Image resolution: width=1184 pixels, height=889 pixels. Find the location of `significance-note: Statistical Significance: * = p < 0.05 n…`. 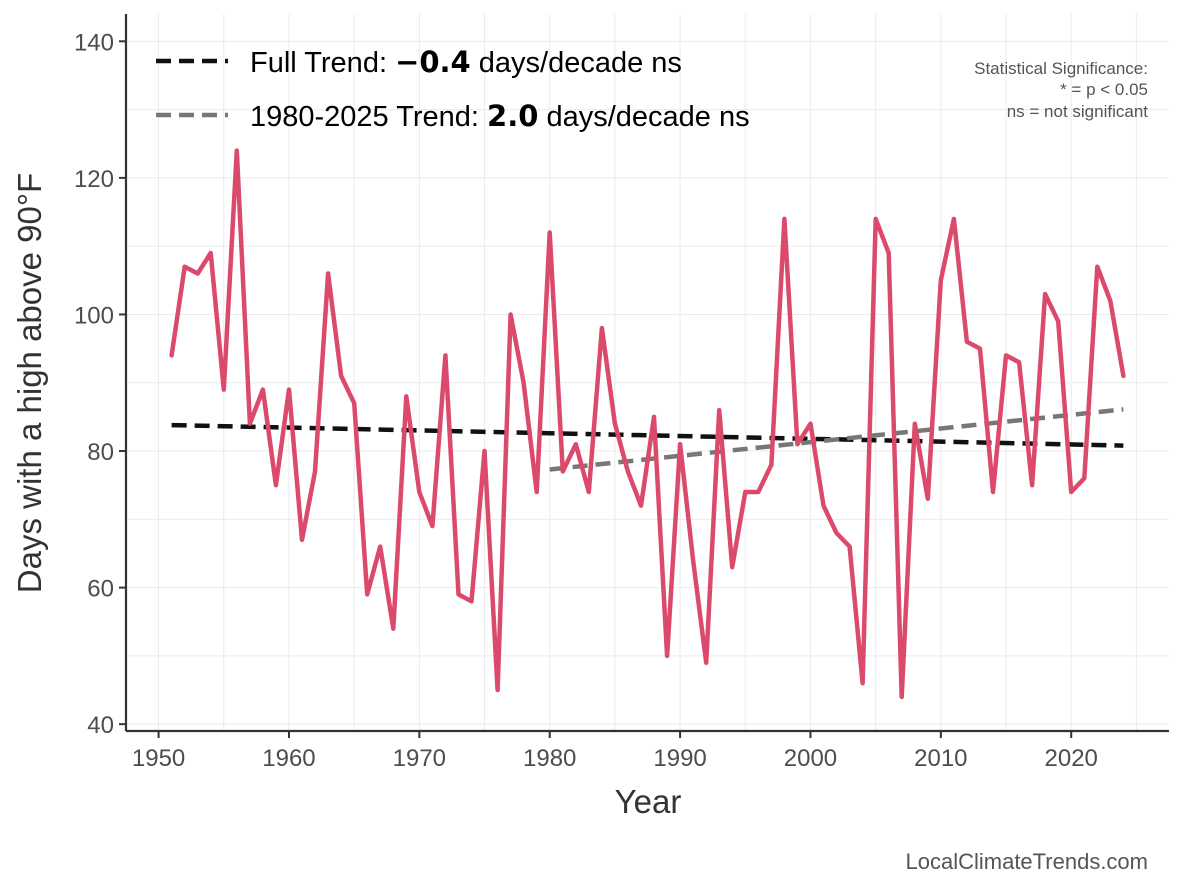

significance-note: Statistical Significance: * = p < 0.05 n… is located at coordinates (1061, 90).